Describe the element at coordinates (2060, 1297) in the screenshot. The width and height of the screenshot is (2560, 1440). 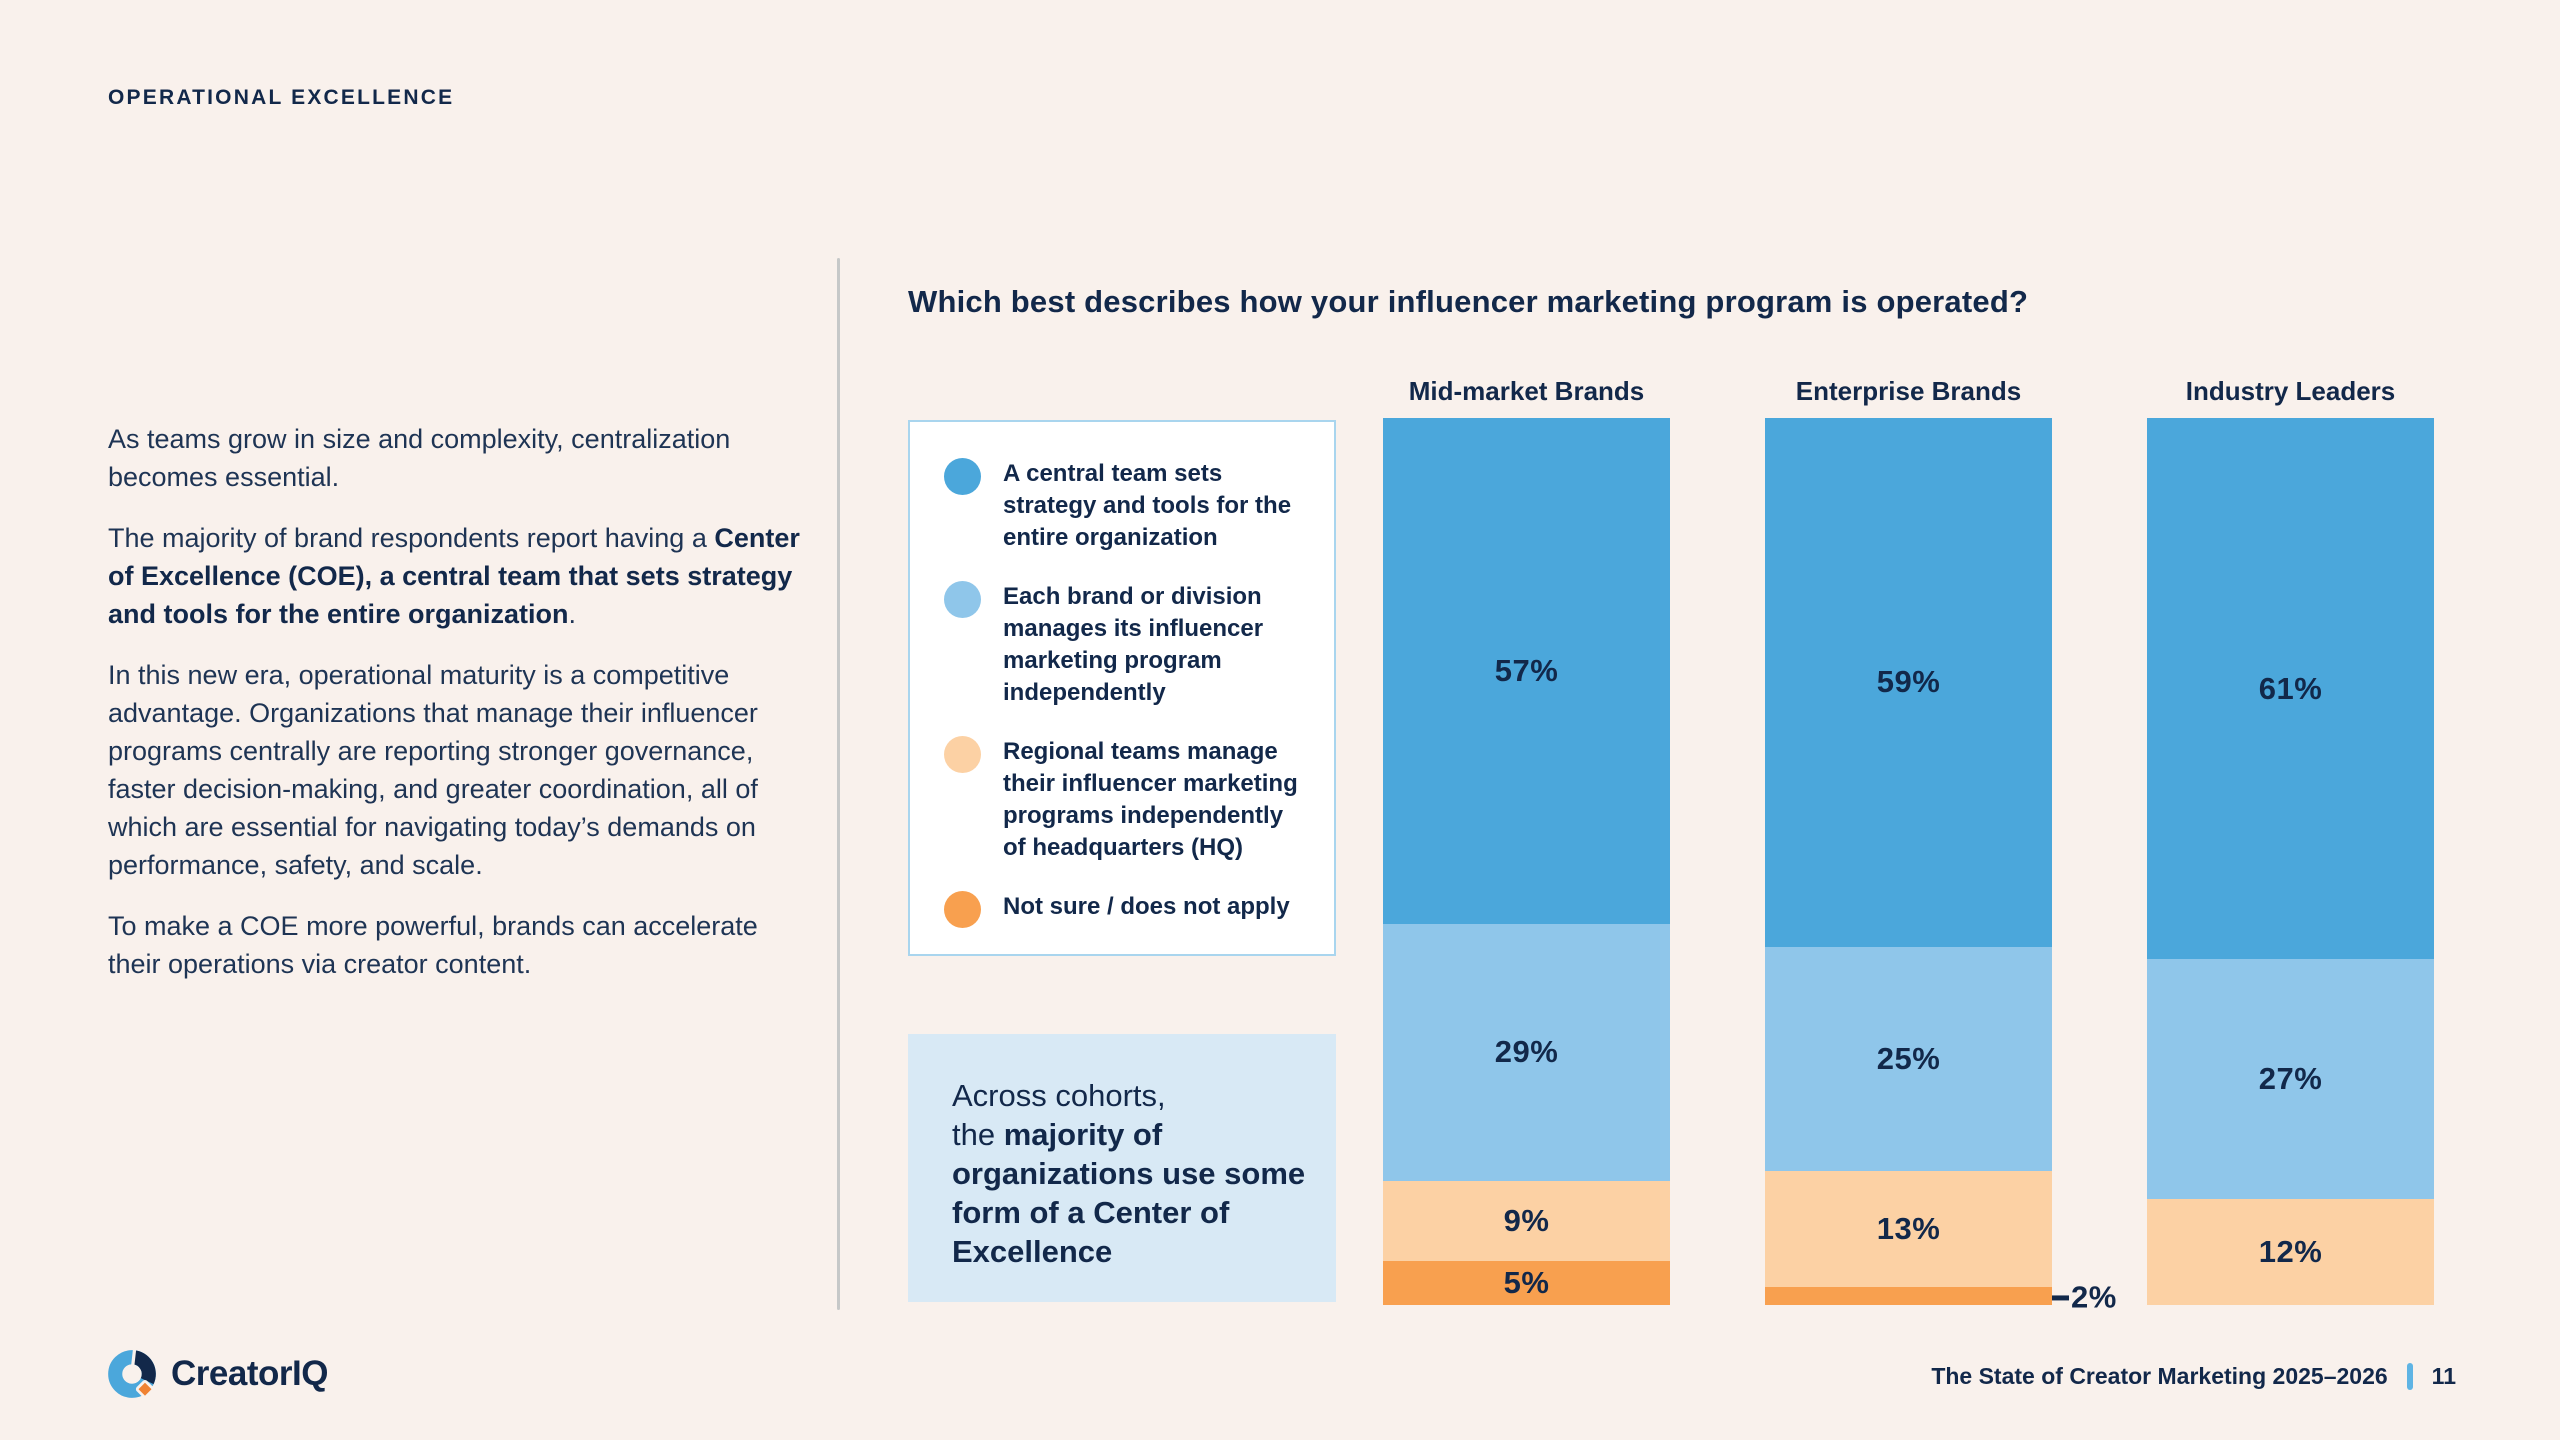
I see `label-leader-line` at that location.